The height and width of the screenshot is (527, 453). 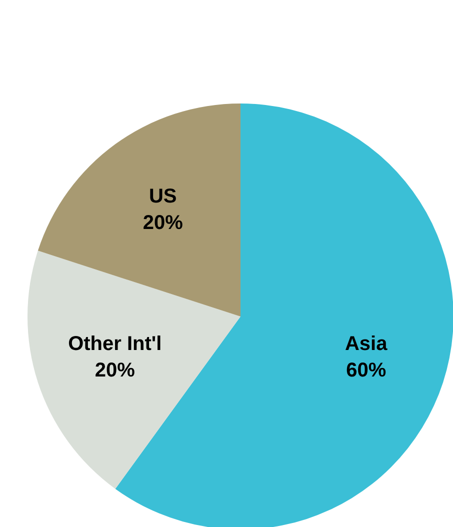 I want to click on slice-label: US, so click(x=162, y=196).